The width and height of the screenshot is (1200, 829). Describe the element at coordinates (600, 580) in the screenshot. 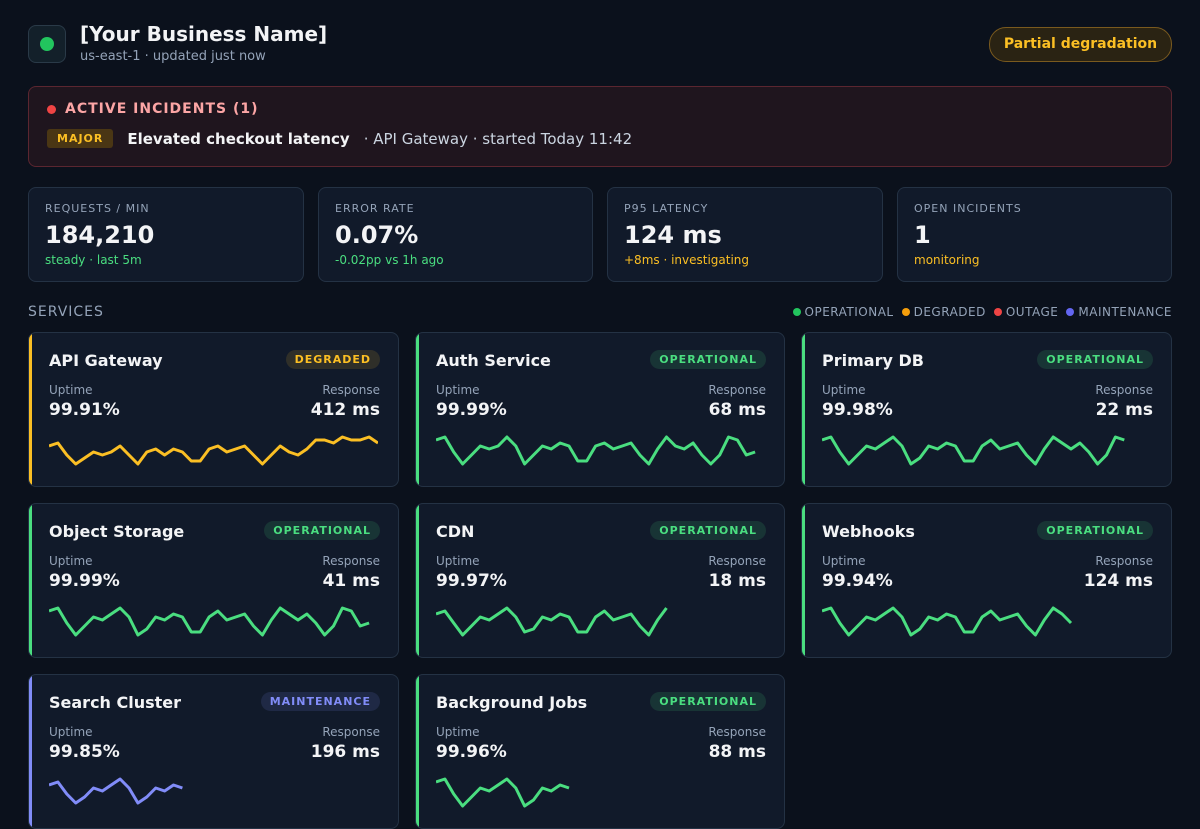

I see `service-card: CDN OPERATIONAL Uptime 99.97% Response 18 ms` at that location.